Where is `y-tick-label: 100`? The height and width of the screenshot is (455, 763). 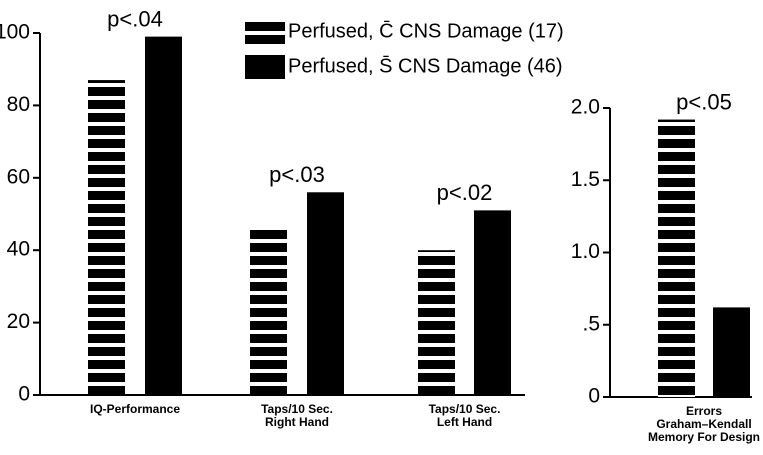 y-tick-label: 100 is located at coordinates (15, 32).